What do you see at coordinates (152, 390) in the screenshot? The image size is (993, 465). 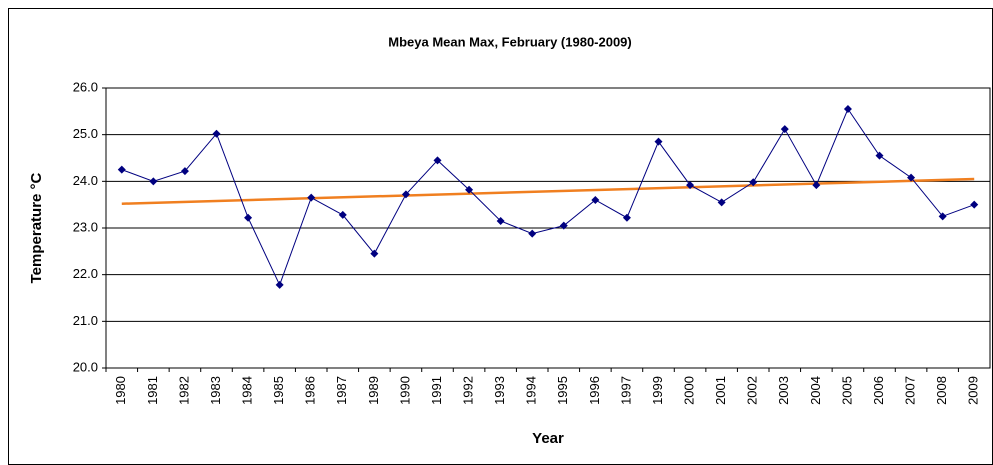 I see `x-tick-label: 1981` at bounding box center [152, 390].